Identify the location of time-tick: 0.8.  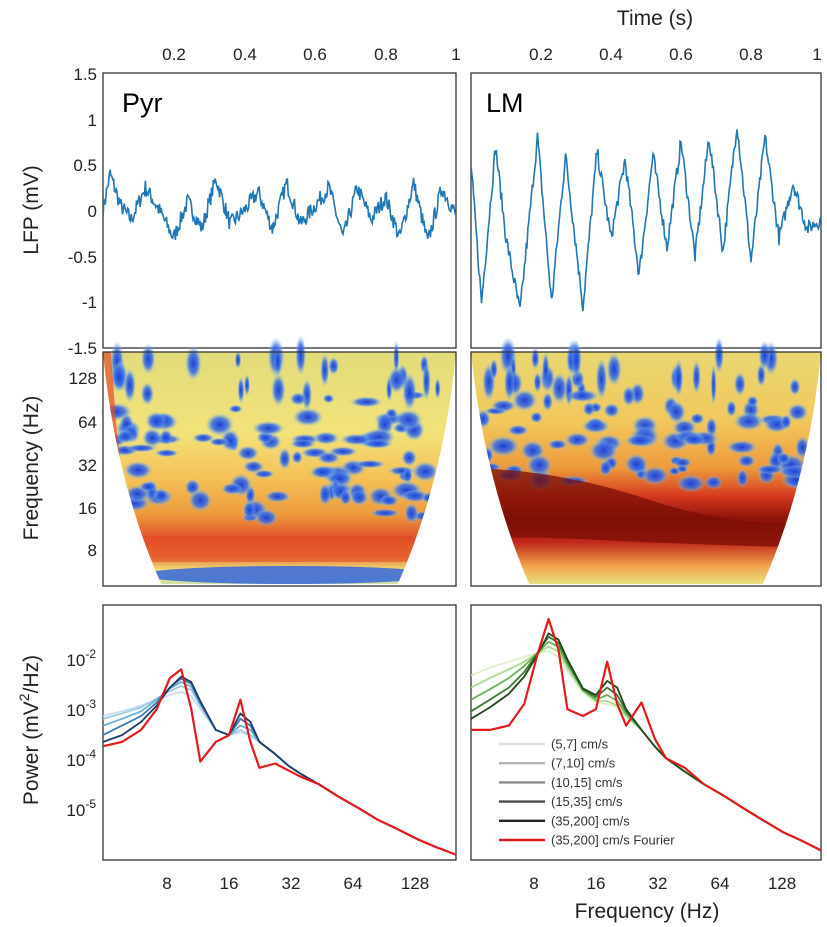
(751, 54).